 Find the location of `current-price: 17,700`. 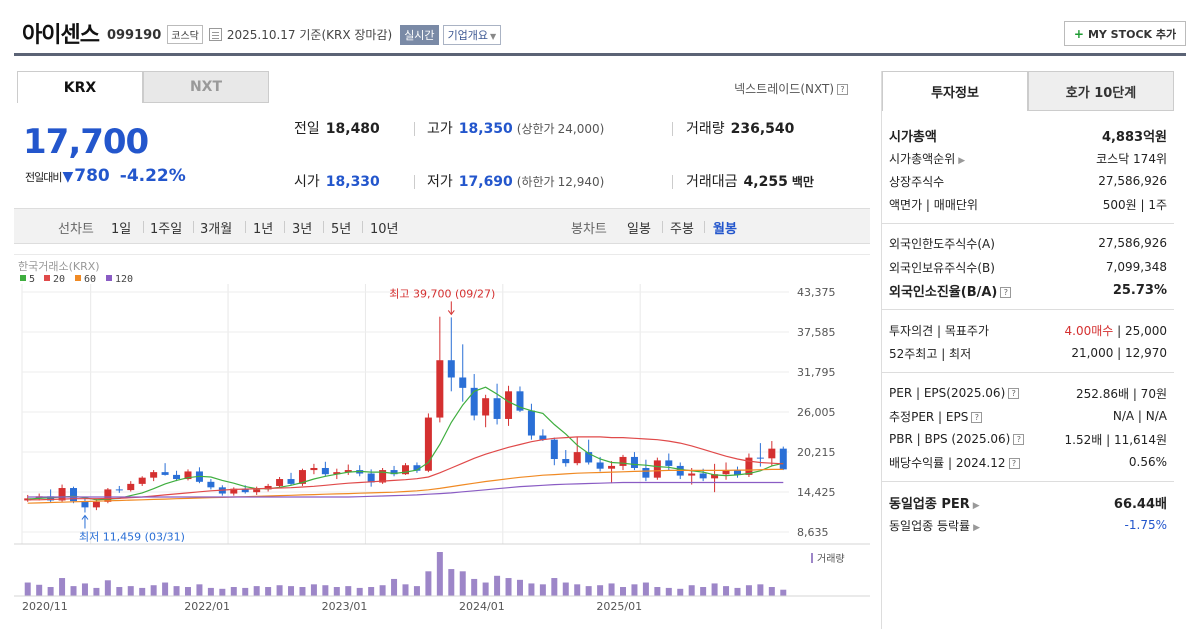

current-price: 17,700 is located at coordinates (86, 142).